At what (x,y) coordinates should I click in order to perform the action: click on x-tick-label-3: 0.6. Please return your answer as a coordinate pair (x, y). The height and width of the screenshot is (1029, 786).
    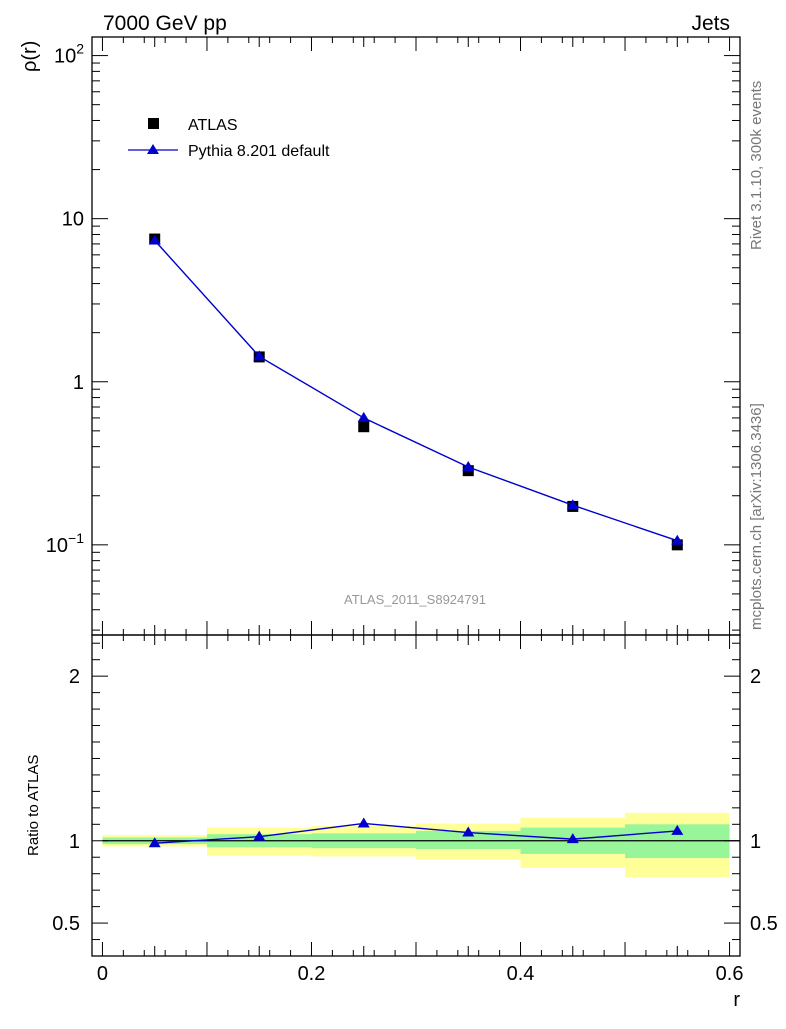
    Looking at the image, I should click on (730, 974).